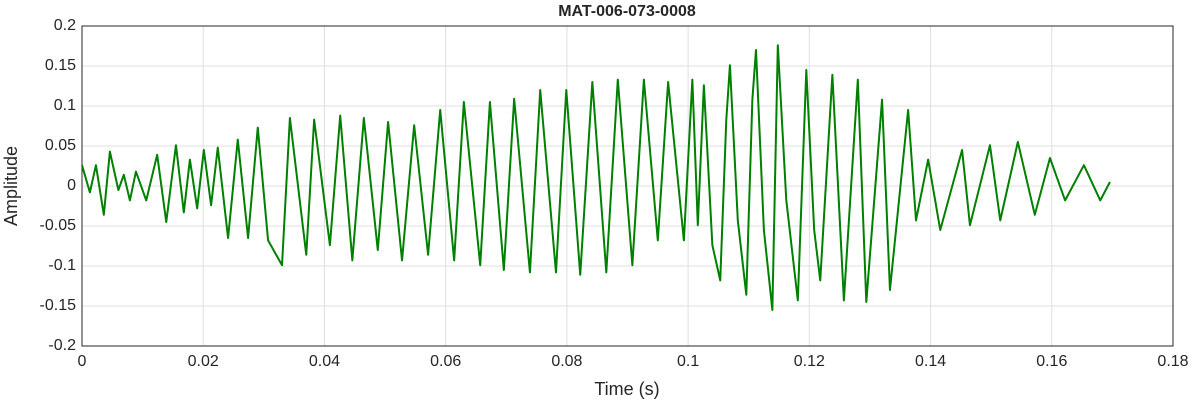 The height and width of the screenshot is (404, 1193). Describe the element at coordinates (60, 145) in the screenshot. I see `y-tick-label: 0.05` at that location.